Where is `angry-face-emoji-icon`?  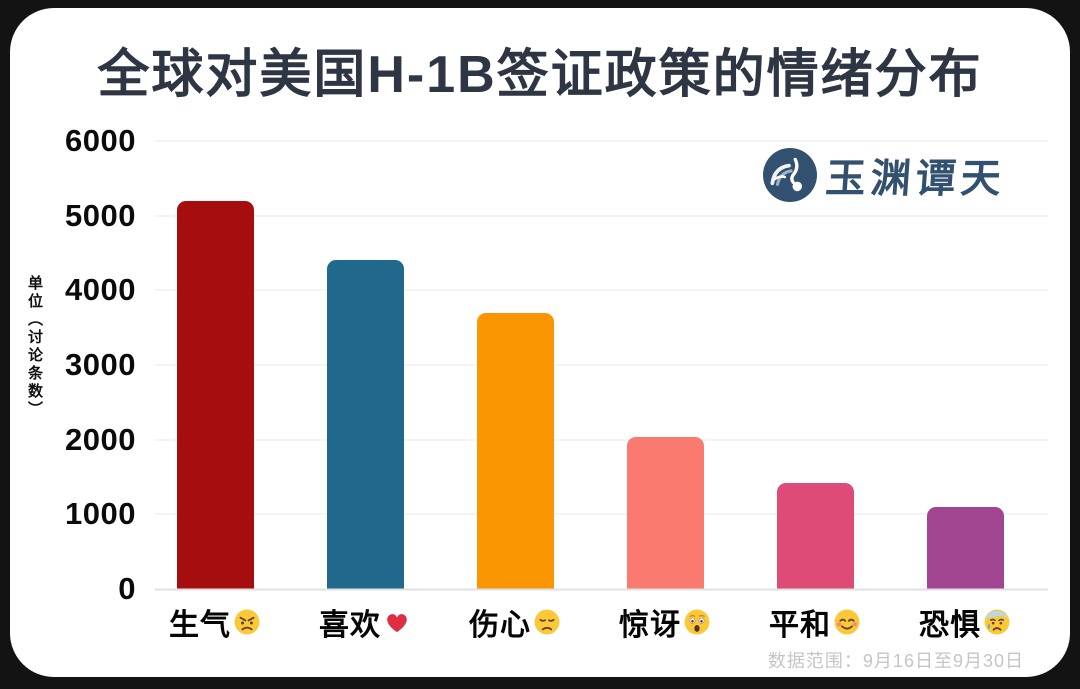 angry-face-emoji-icon is located at coordinates (247, 622).